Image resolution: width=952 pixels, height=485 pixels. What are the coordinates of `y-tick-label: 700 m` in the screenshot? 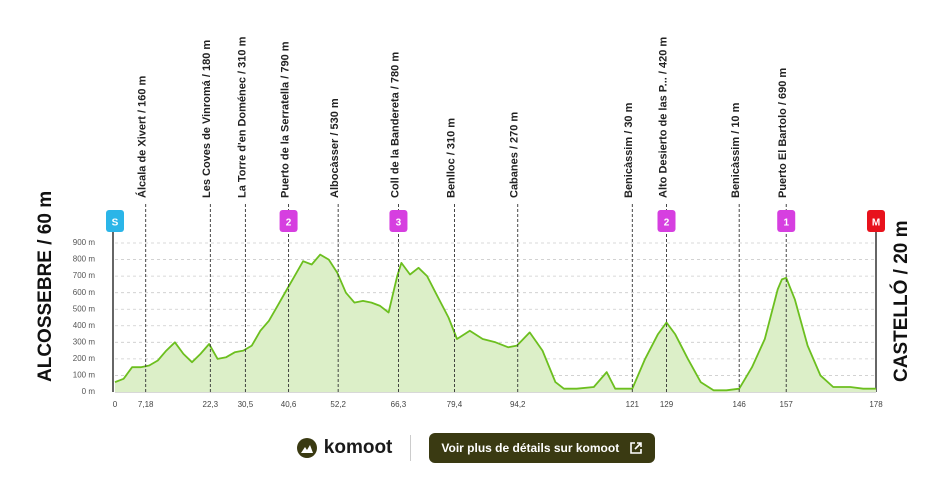 It's located at (84, 275).